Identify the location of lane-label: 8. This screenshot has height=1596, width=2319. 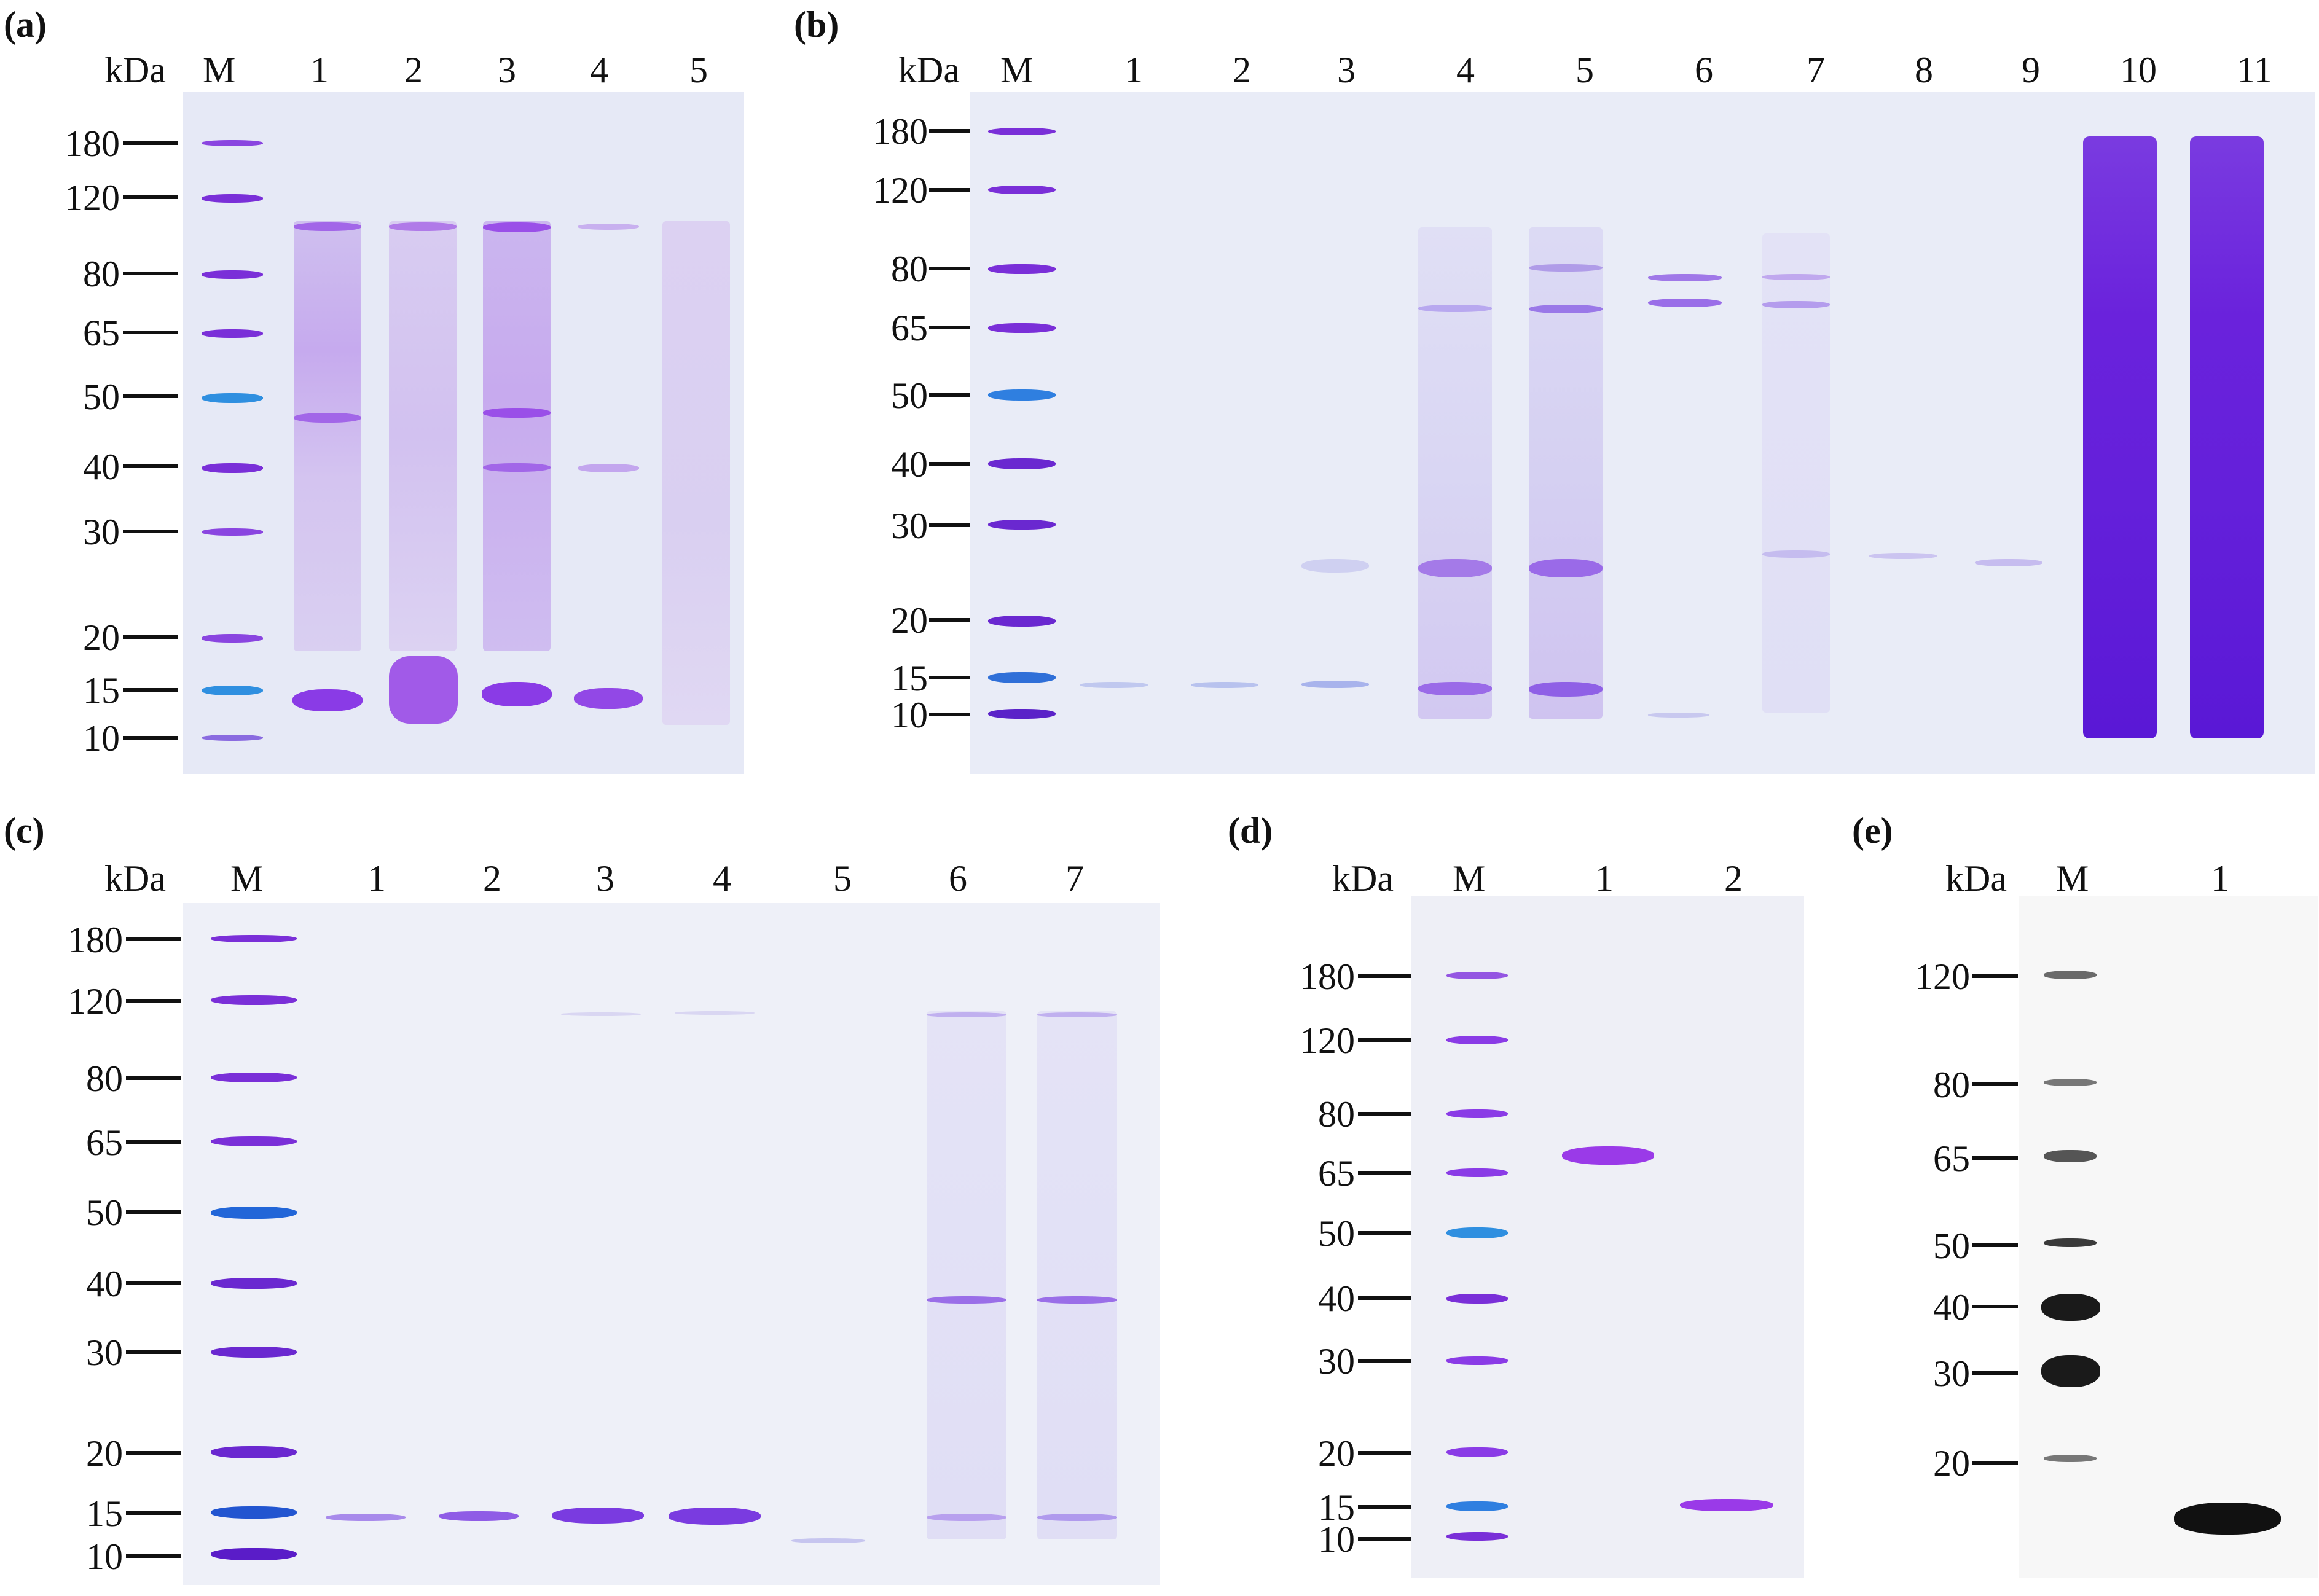
(1924, 70).